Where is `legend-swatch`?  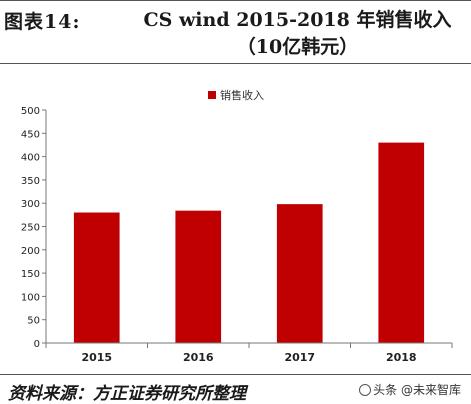 legend-swatch is located at coordinates (212, 95).